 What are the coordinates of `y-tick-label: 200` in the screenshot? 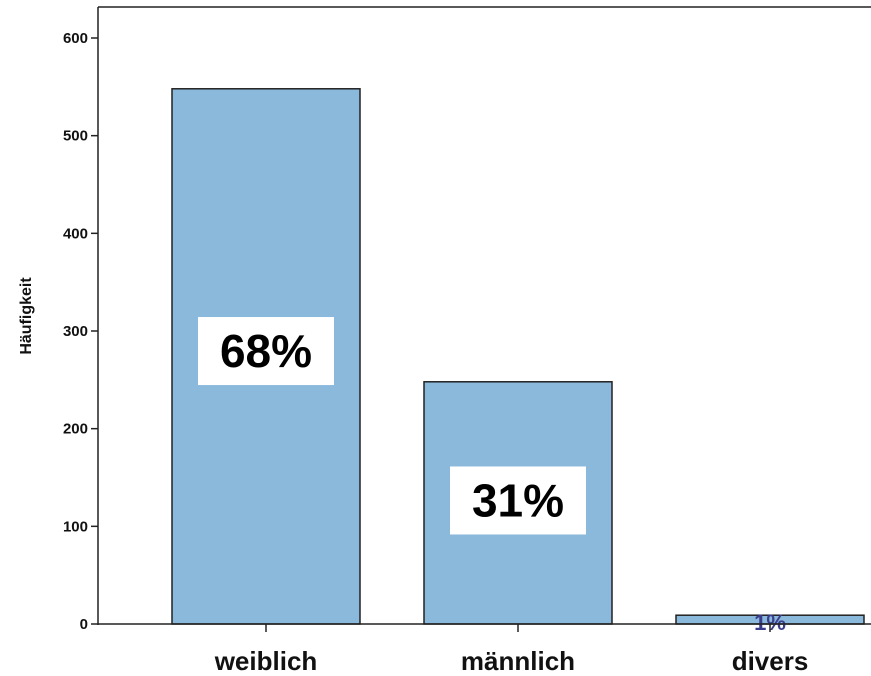 It's located at (75, 429).